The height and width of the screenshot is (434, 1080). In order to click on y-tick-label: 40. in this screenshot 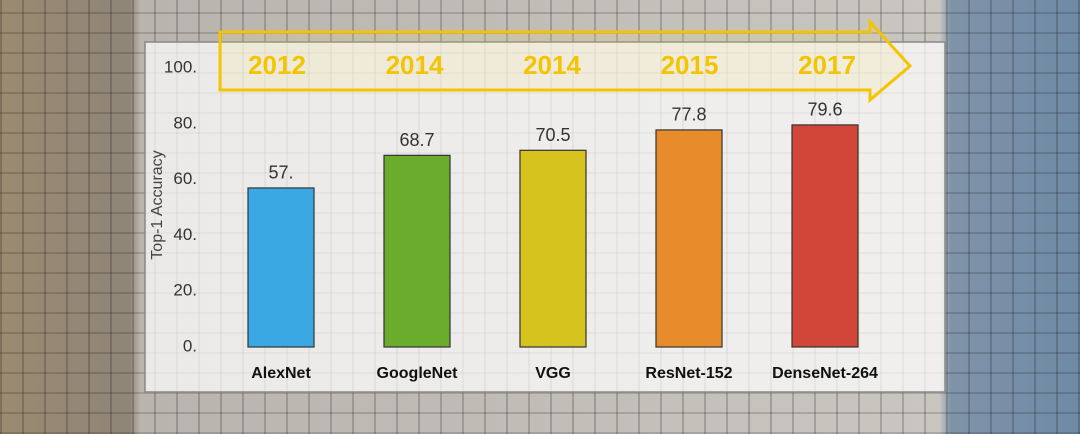, I will do `click(185, 234)`.